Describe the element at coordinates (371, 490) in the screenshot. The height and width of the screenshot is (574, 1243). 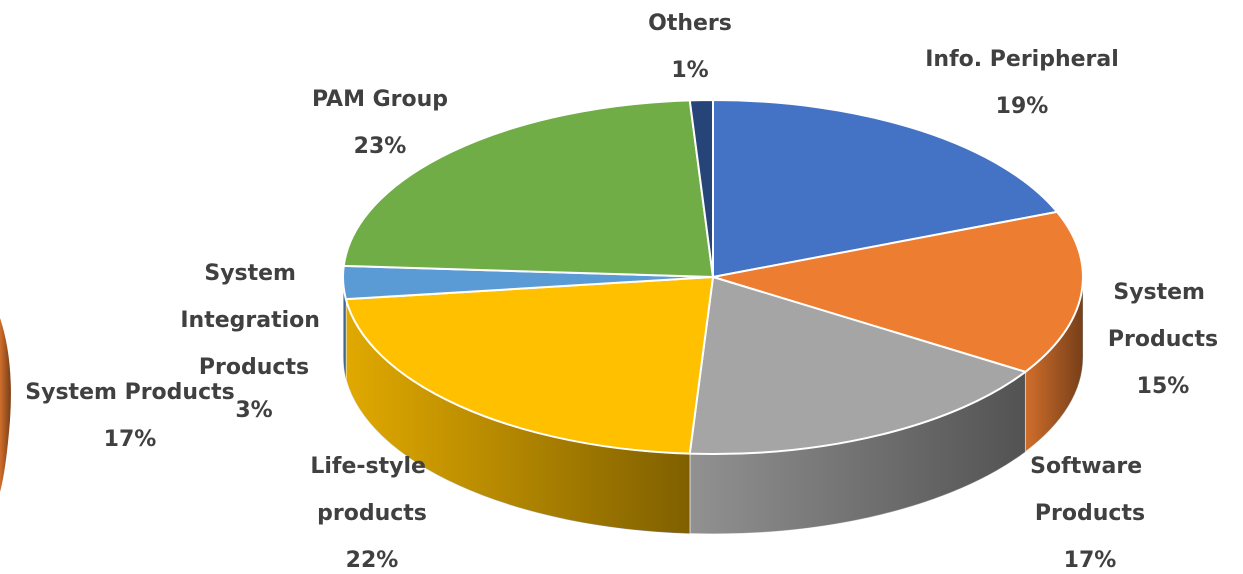
I see `category-label: Life-style products` at that location.